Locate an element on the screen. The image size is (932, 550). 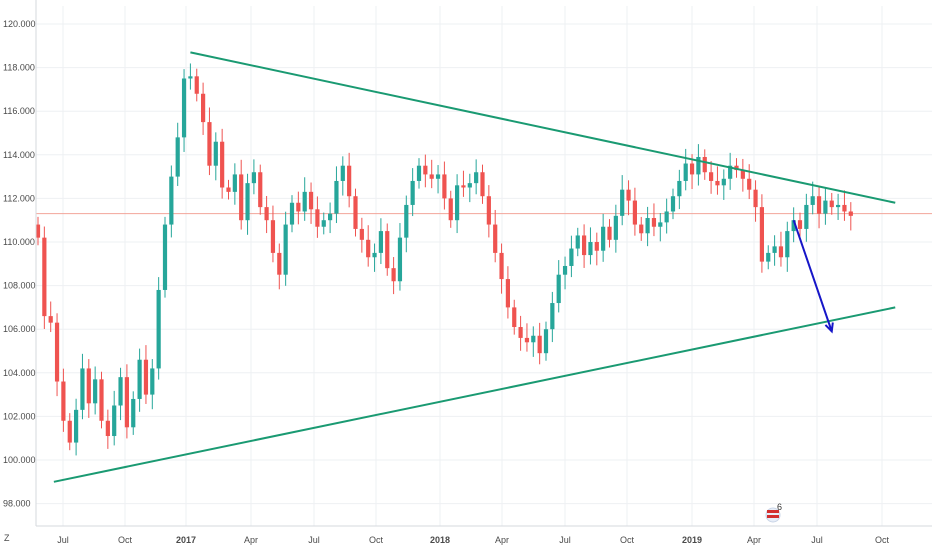
y-tick-label: 100.000 is located at coordinates (19, 460).